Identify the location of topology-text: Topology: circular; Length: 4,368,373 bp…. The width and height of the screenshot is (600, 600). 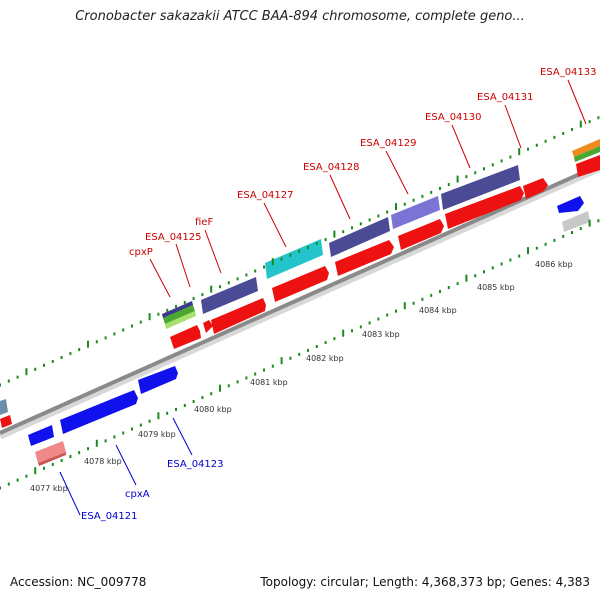
(425, 582).